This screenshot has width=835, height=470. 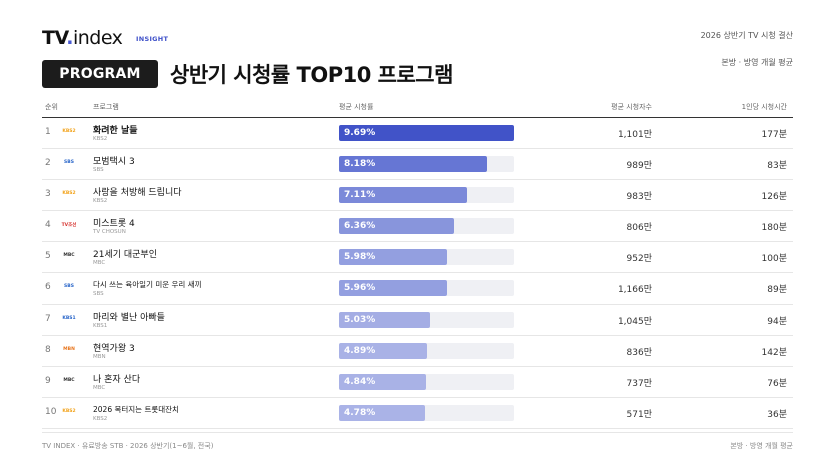 I want to click on rating-bar-track: 5.03%, so click(x=426, y=319).